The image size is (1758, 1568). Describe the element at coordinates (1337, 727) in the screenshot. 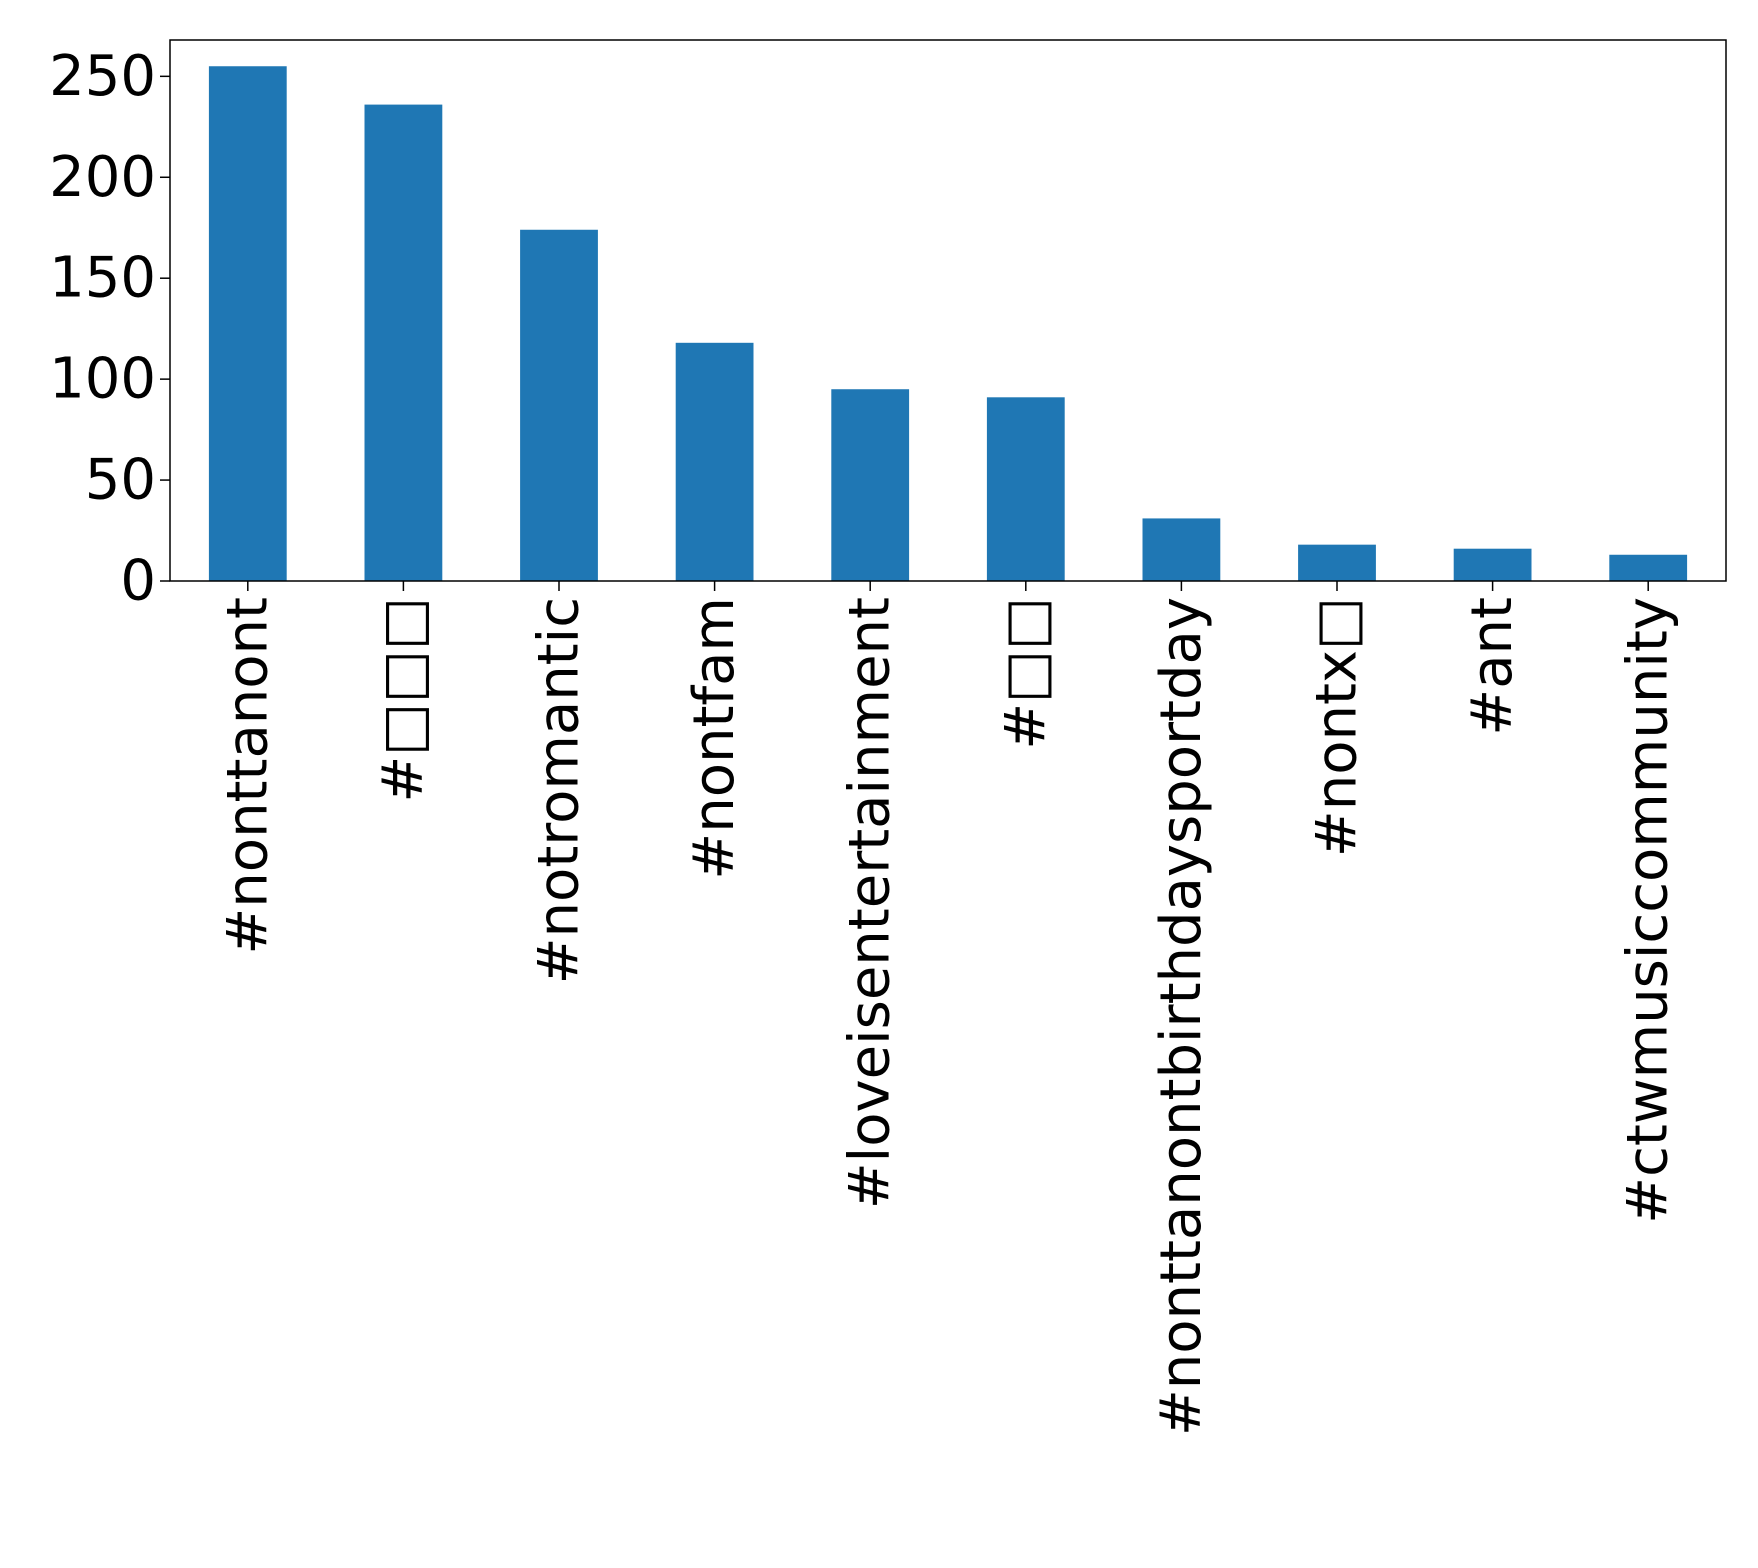

I see `x-tick-label: #nontx□` at that location.